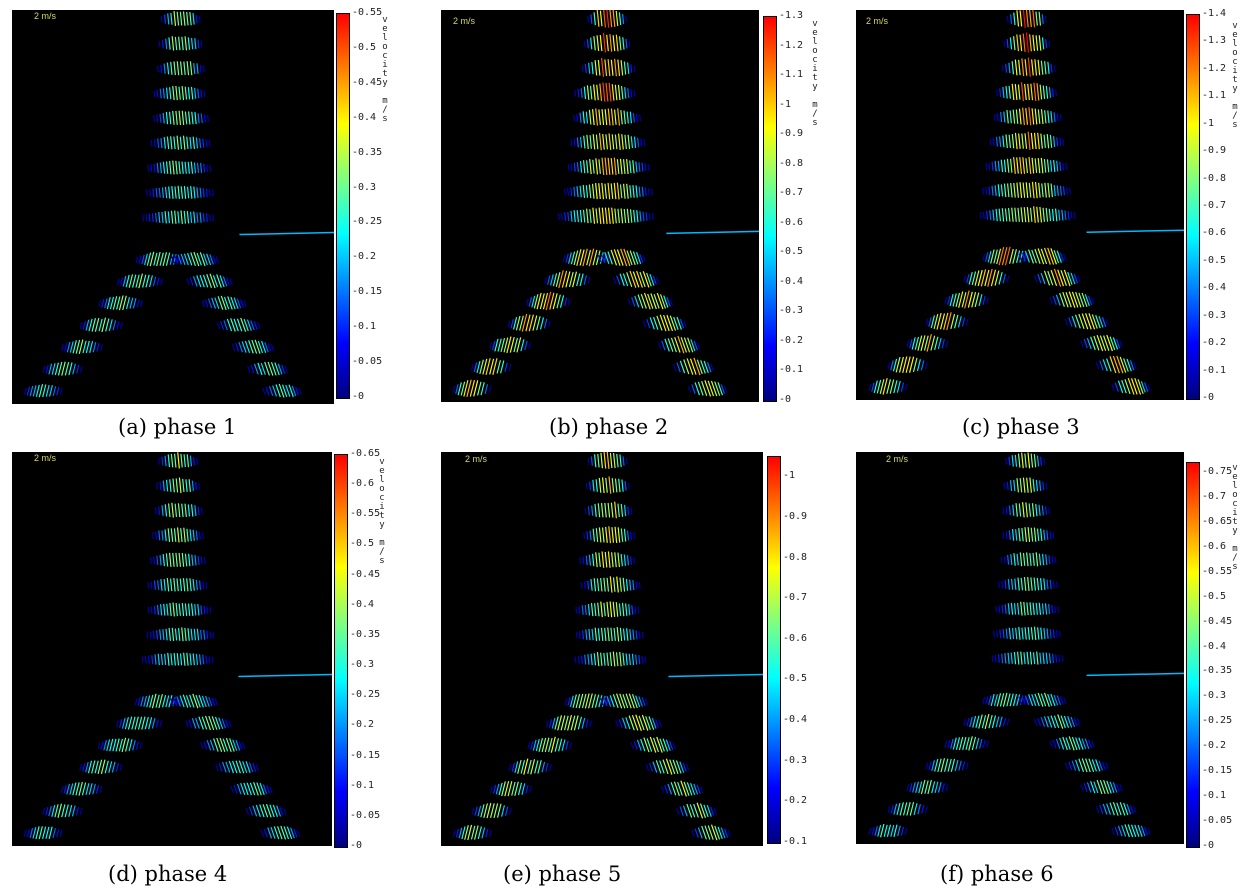 This screenshot has width=1246, height=892. I want to click on colorbar-tick-label: -0.75, so click(1217, 471).